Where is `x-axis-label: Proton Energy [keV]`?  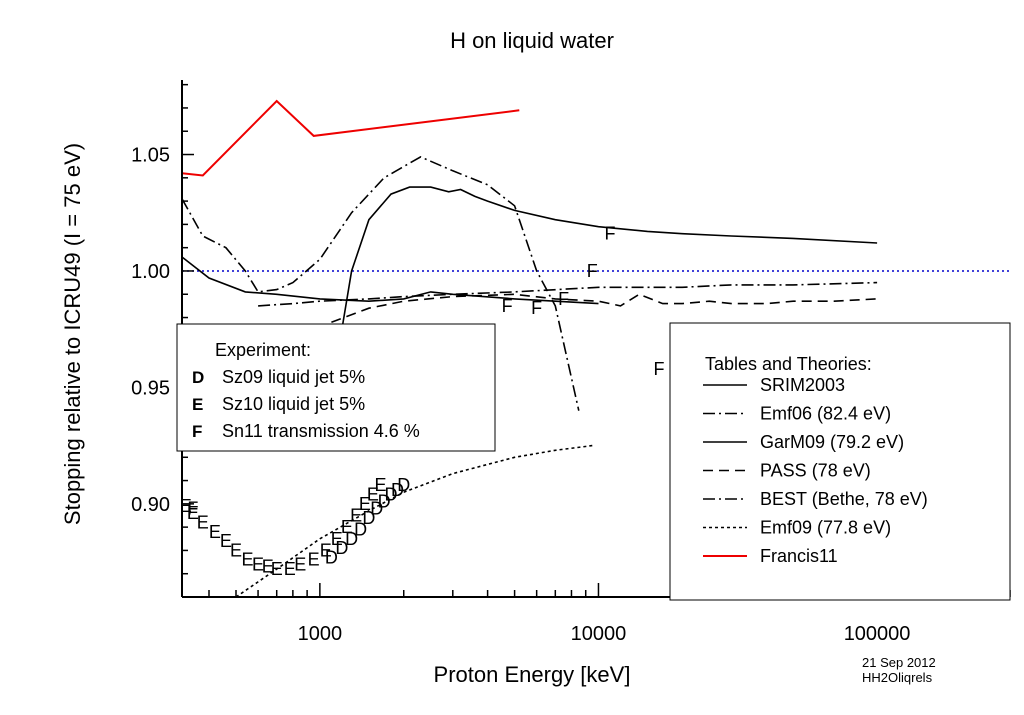 x-axis-label: Proton Energy [keV] is located at coordinates (532, 674).